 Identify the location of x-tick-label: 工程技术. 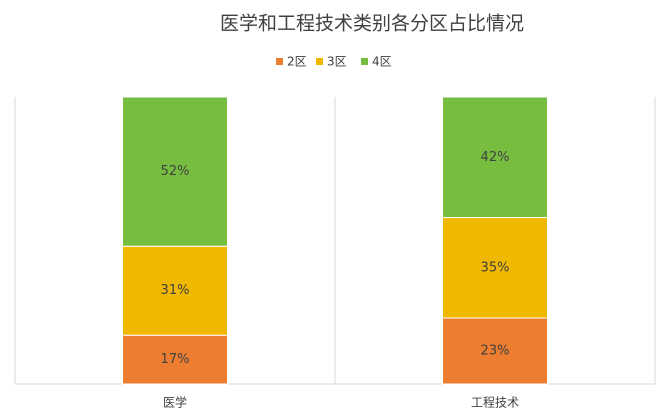
(495, 402).